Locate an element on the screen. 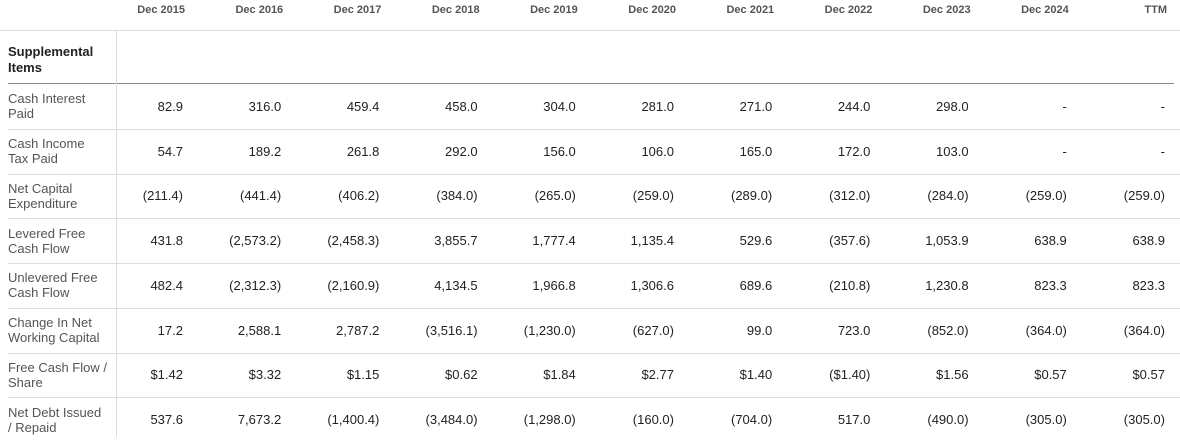  row-label: Free Cash Flow / Share is located at coordinates (57, 374).